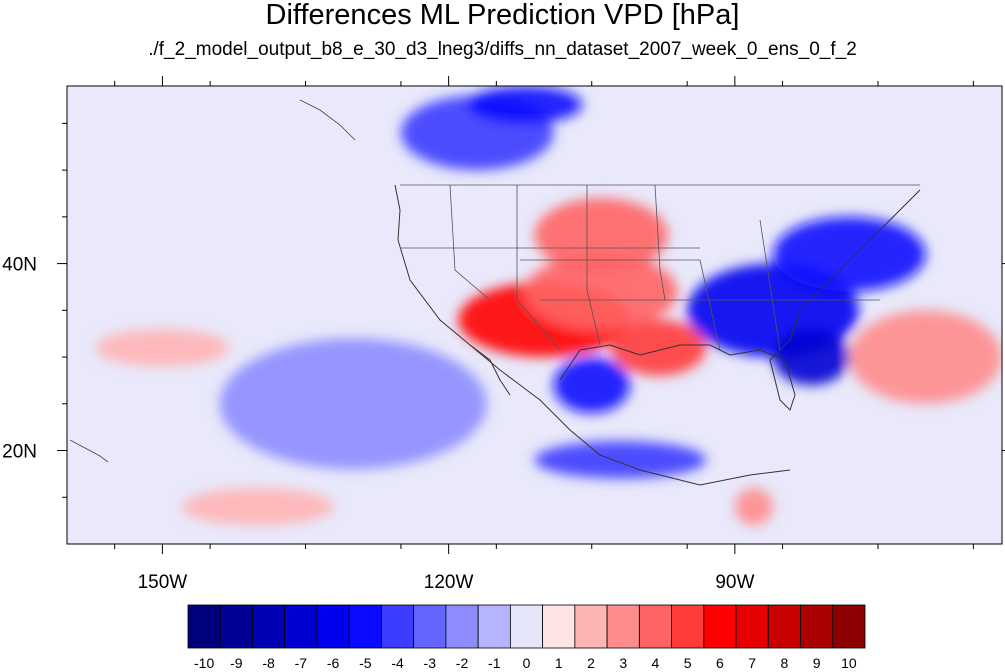 The width and height of the screenshot is (1005, 672). I want to click on chart-title: Differences ML Prediction VPD [hPa], so click(502, 15).